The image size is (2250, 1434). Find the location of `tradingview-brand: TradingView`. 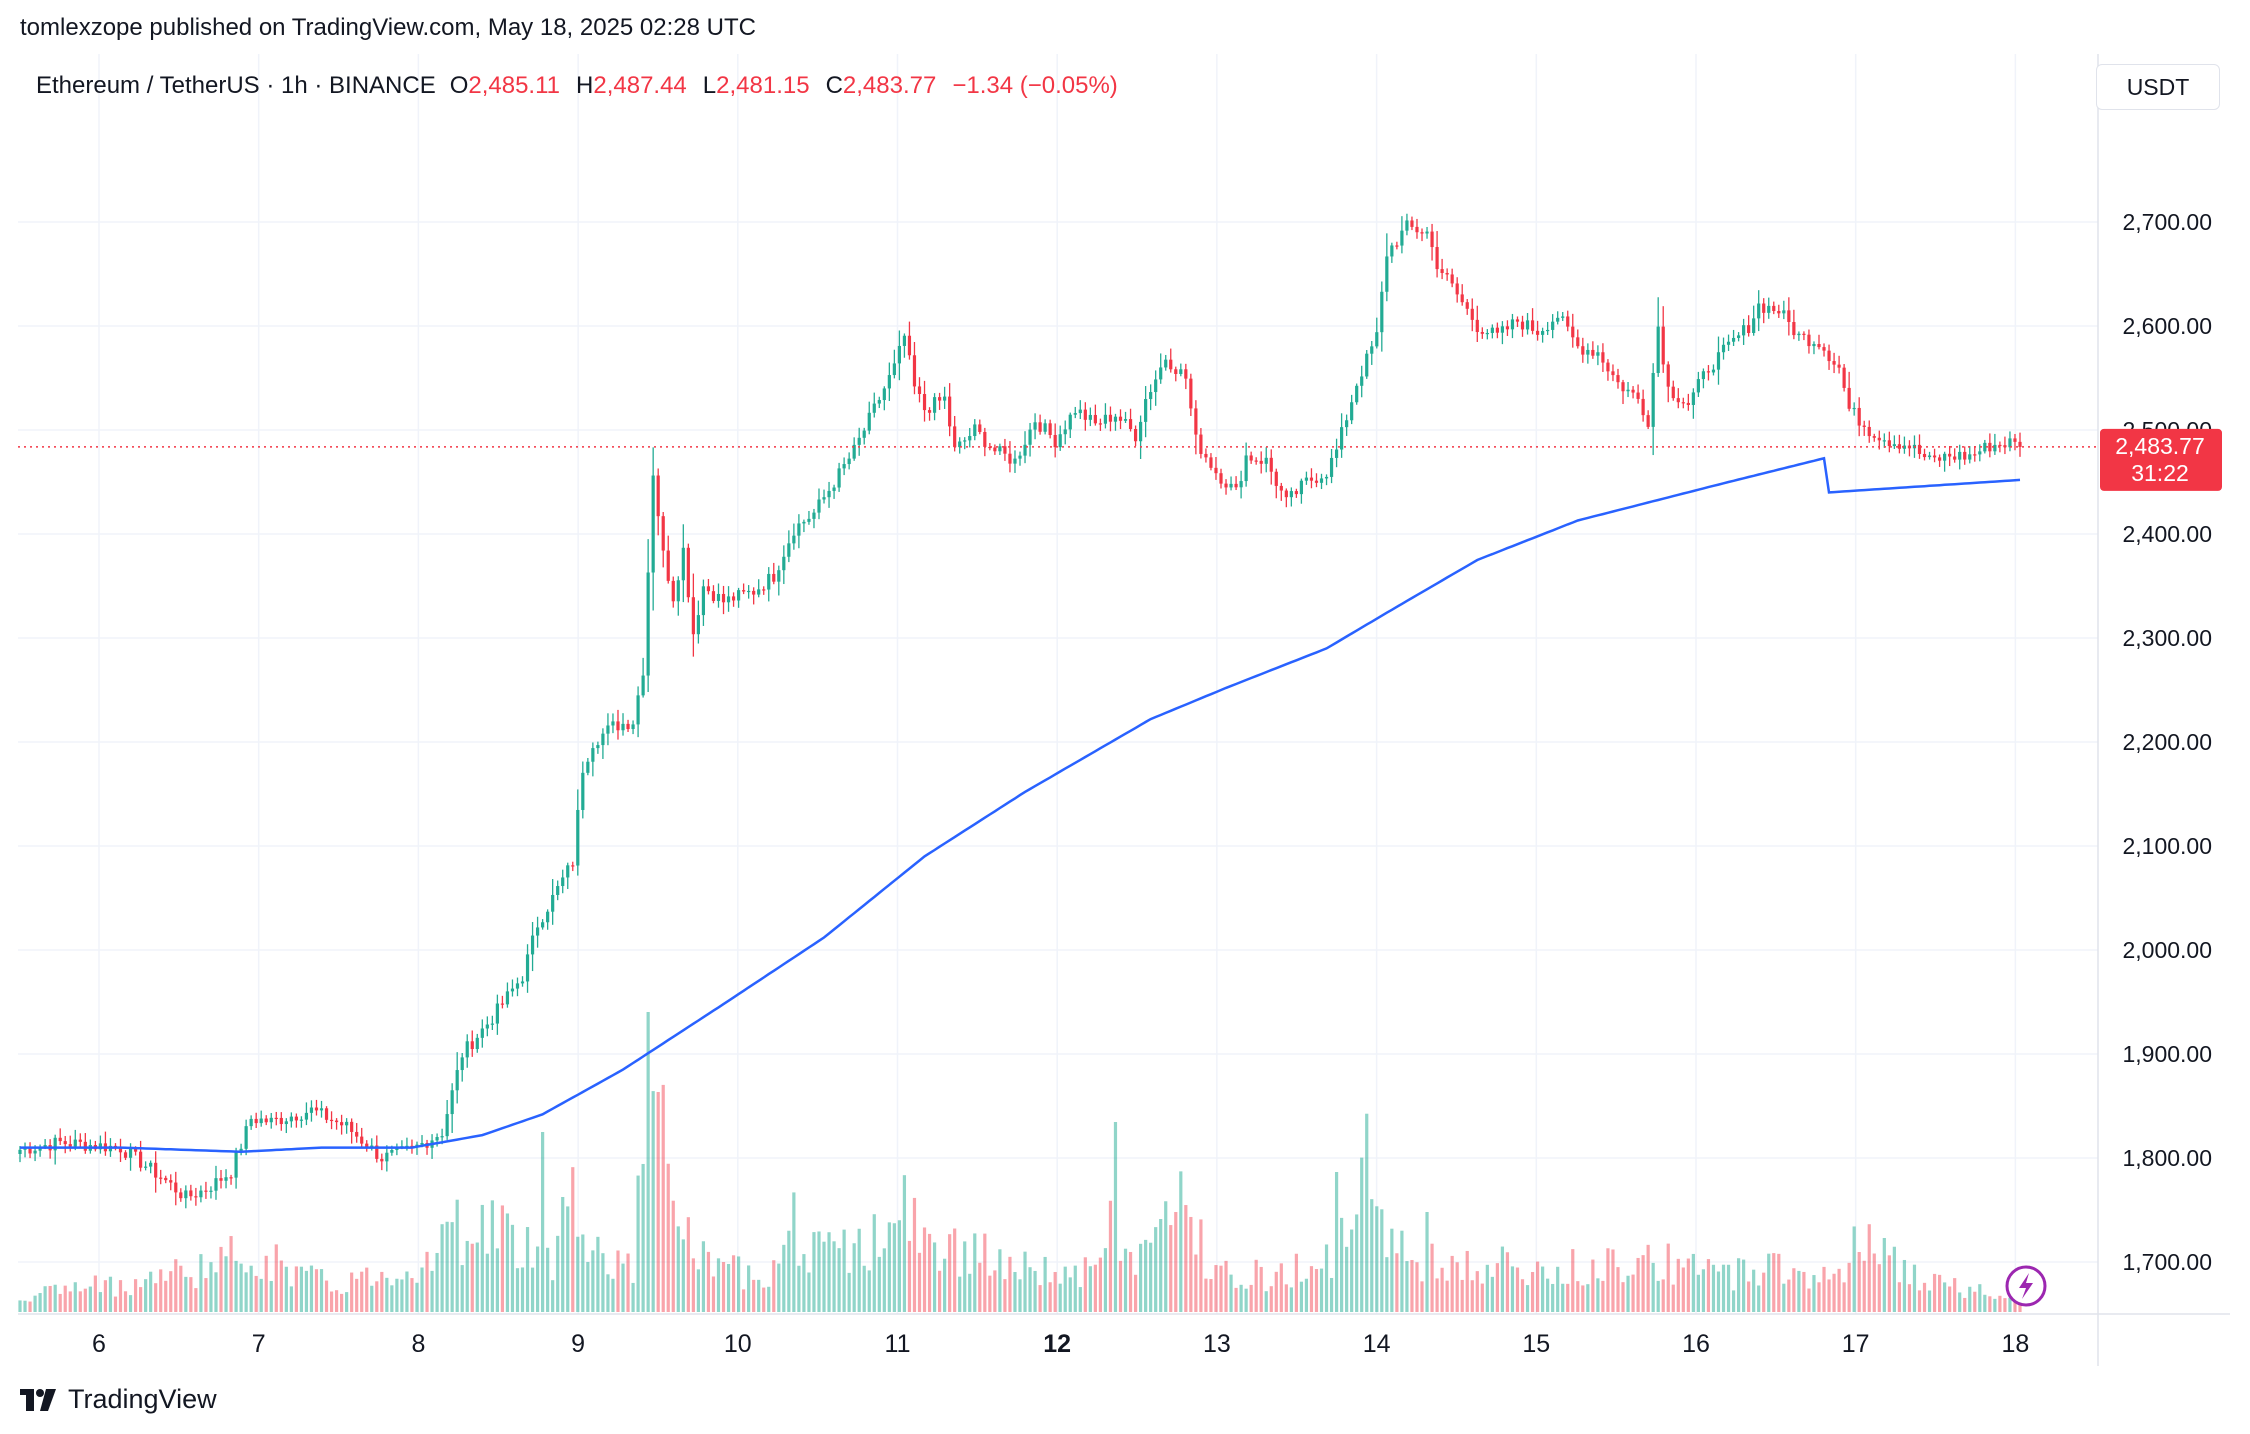

tradingview-brand: TradingView is located at coordinates (118, 1399).